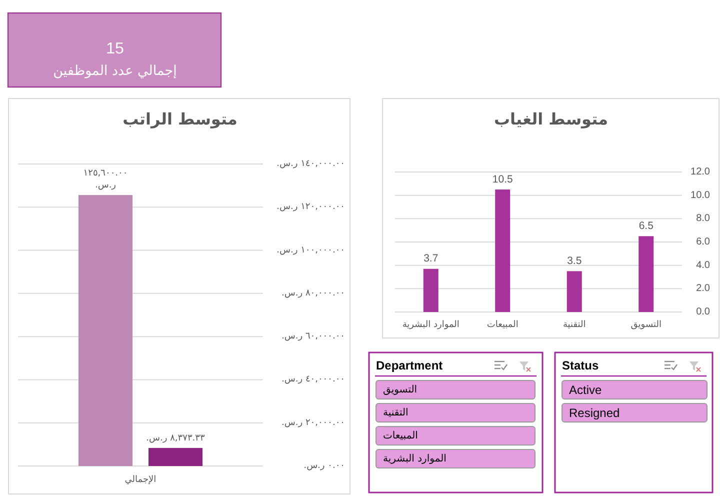 The height and width of the screenshot is (496, 720). Describe the element at coordinates (115, 71) in the screenshot. I see `text: إجمالي عدد الموظفين` at that location.